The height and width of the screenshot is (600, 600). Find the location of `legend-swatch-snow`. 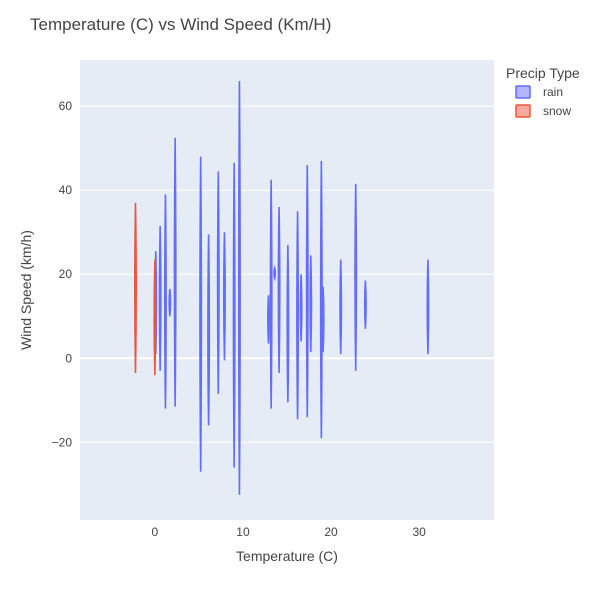

legend-swatch-snow is located at coordinates (523, 111).